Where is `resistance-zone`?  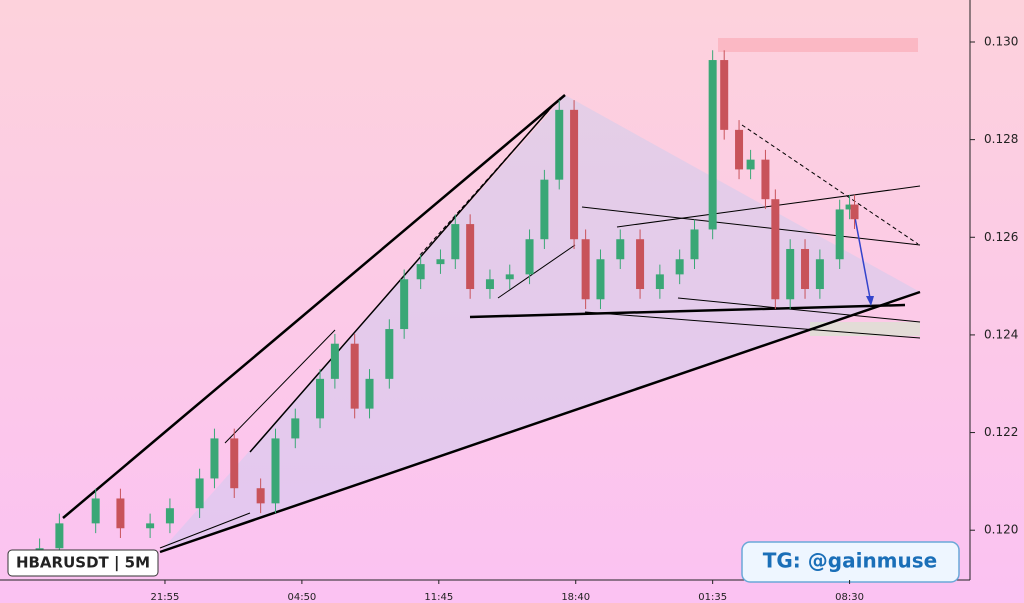 resistance-zone is located at coordinates (818, 45).